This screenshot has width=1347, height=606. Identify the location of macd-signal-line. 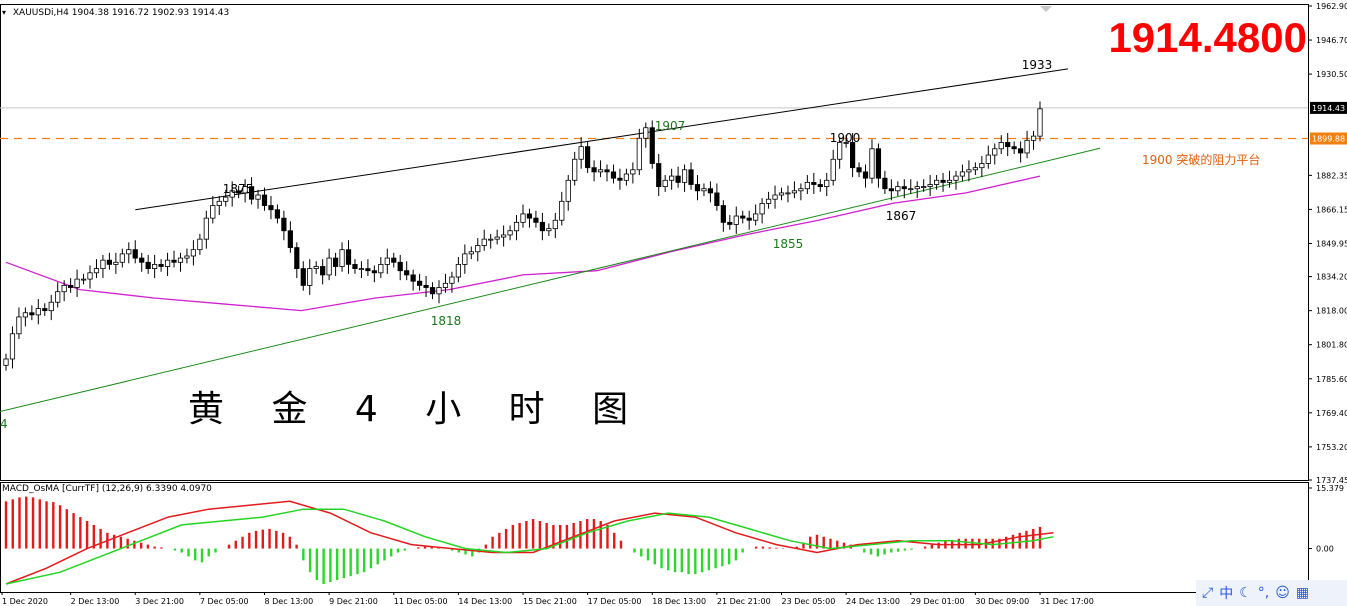
(529, 546).